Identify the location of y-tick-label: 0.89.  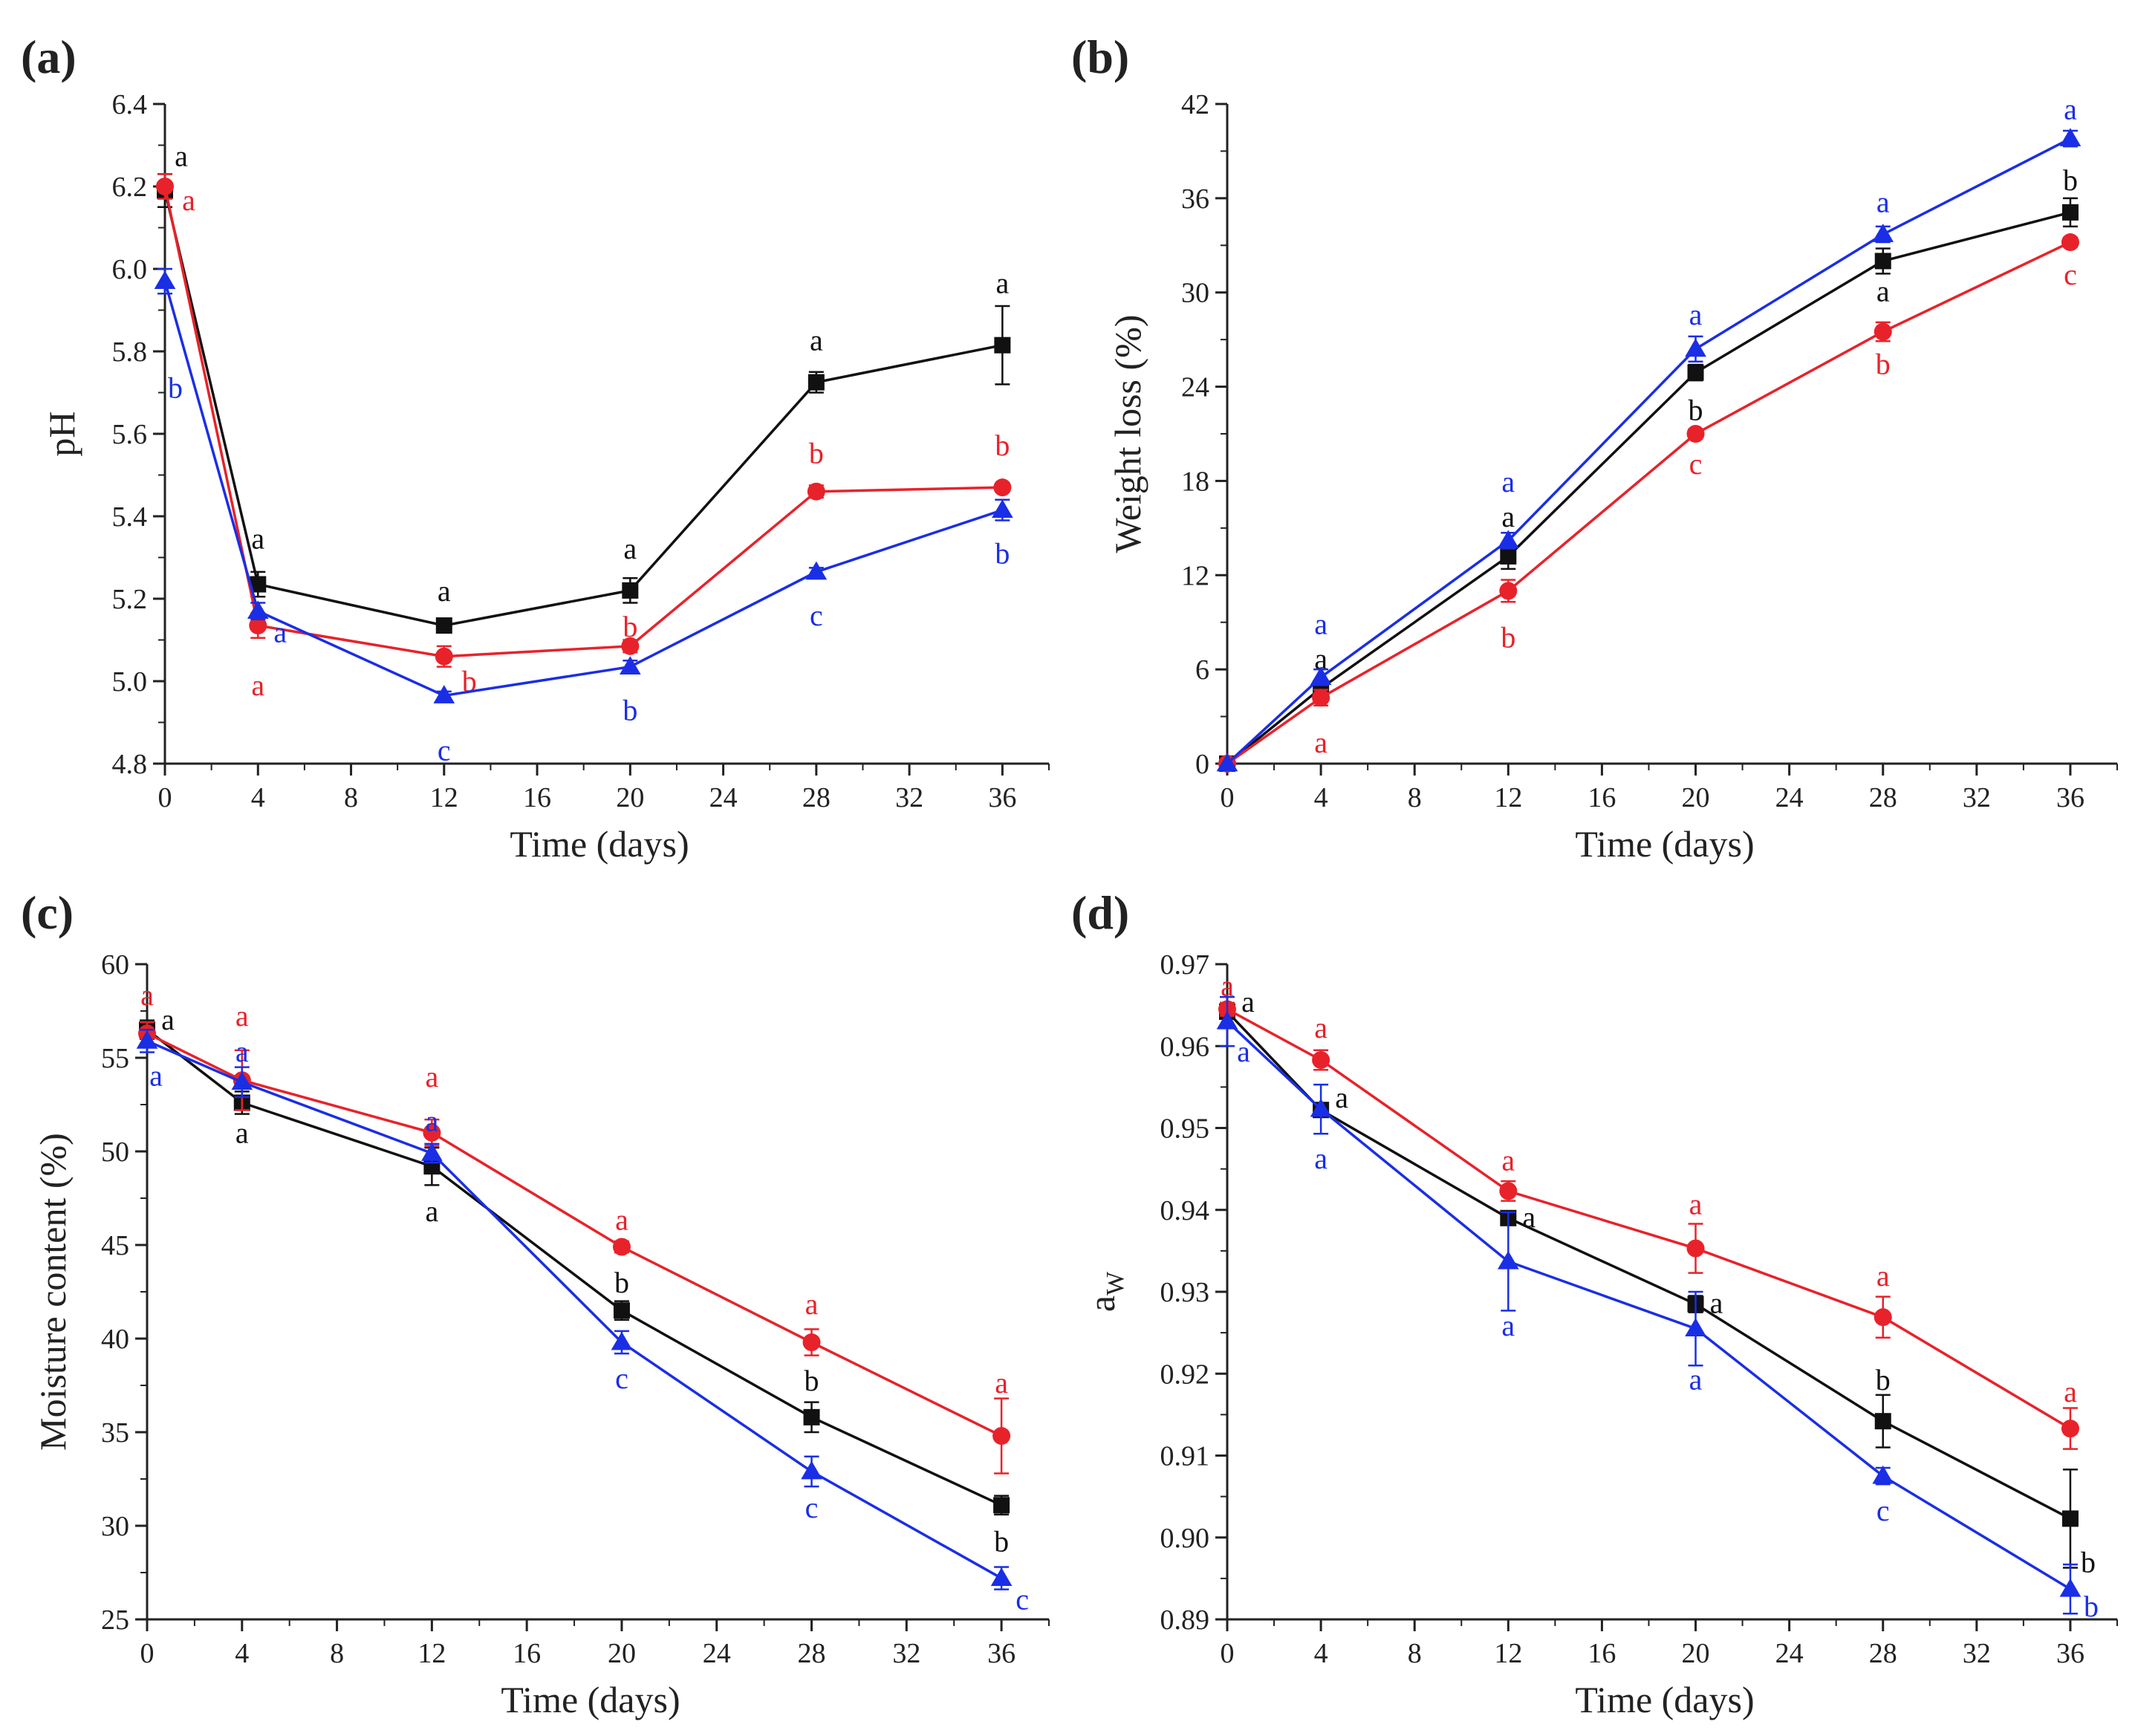
(1185, 1620).